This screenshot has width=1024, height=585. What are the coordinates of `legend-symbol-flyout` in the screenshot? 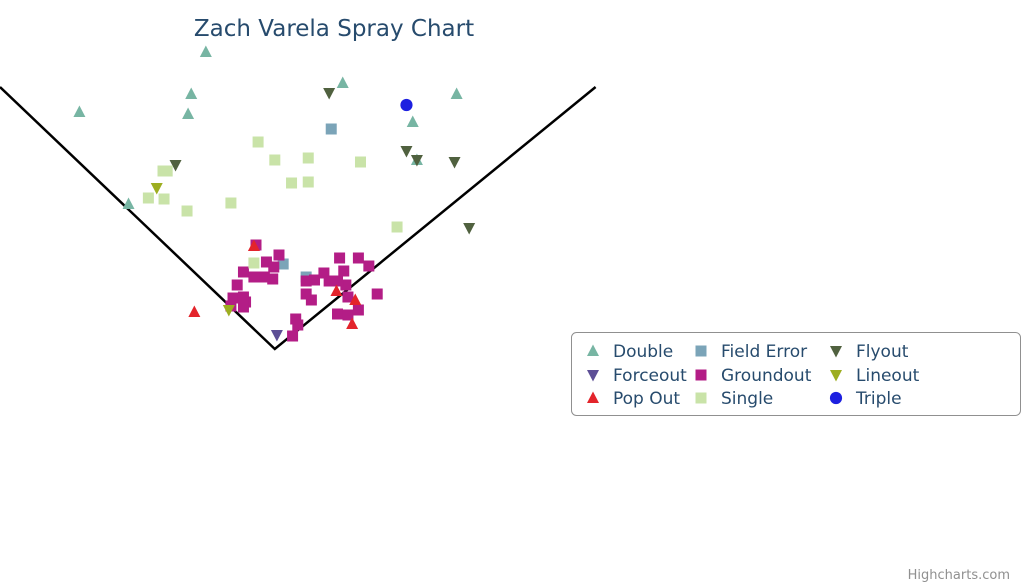 It's located at (836, 352).